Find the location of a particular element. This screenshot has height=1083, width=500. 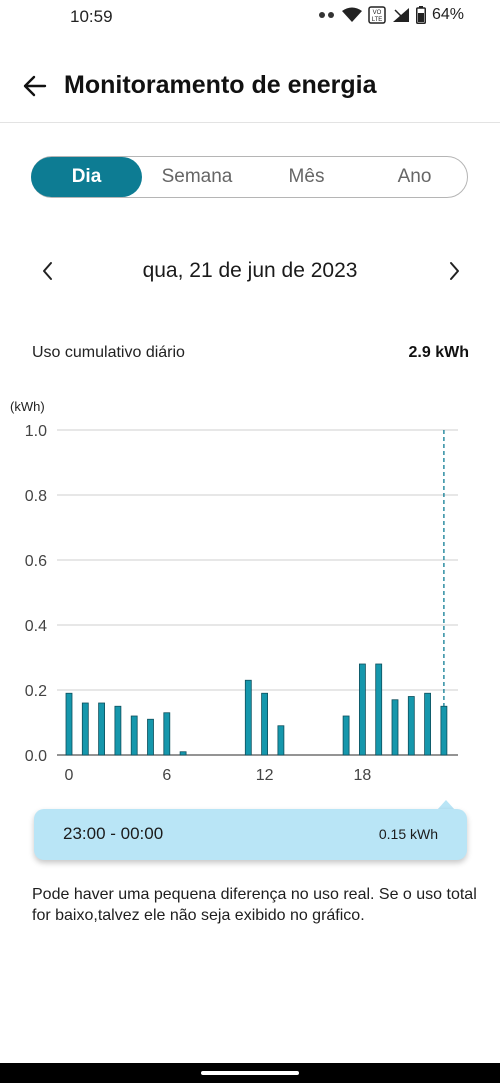

previous-date-button is located at coordinates (48, 271).